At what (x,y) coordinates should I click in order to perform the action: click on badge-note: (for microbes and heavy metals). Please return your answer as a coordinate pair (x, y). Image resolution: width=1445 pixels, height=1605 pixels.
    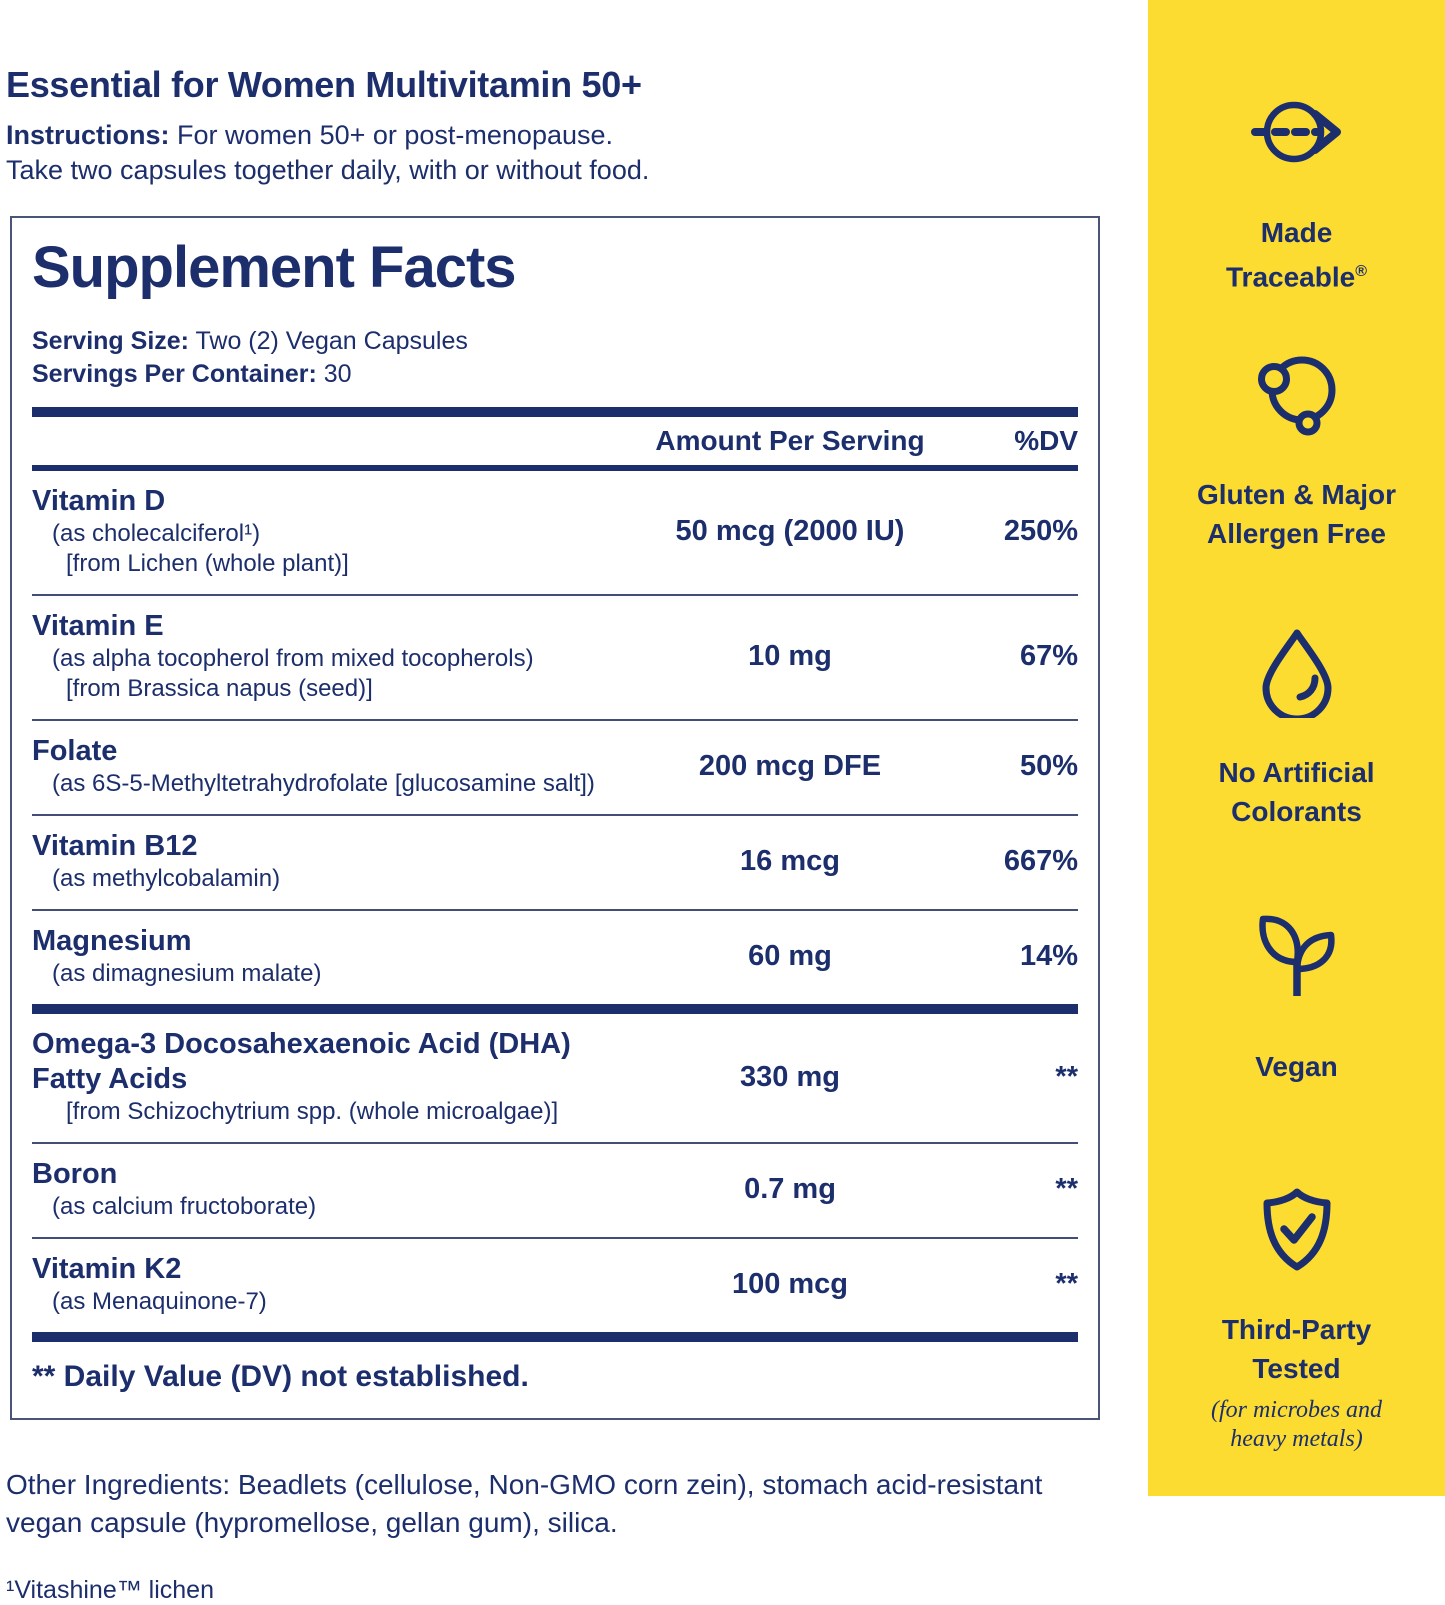
    Looking at the image, I should click on (1296, 1424).